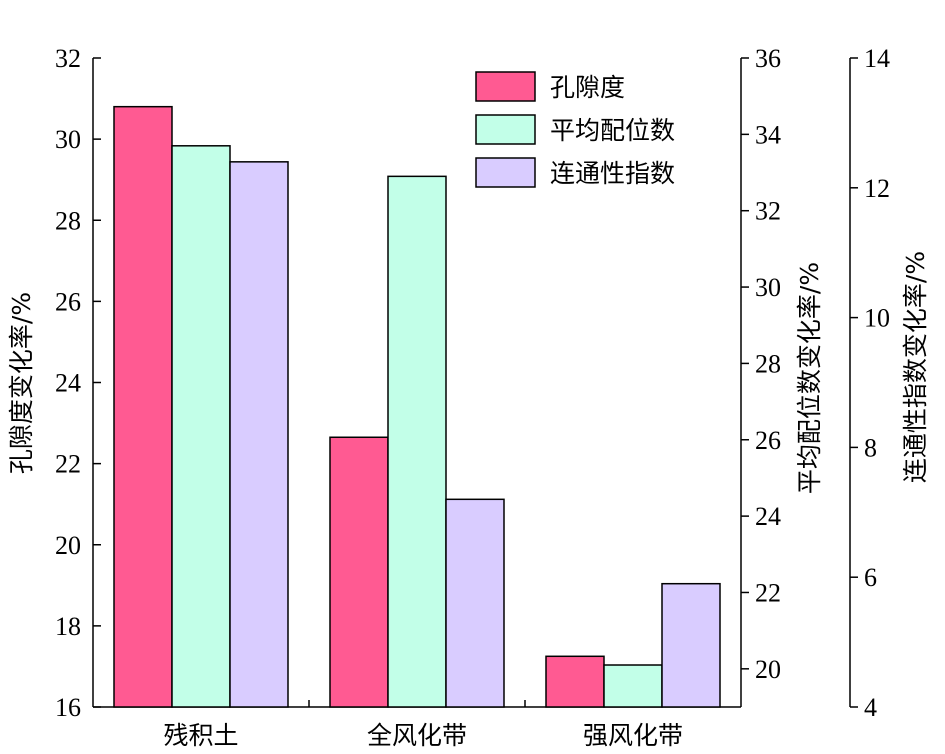 Image resolution: width=945 pixels, height=754 pixels. I want to click on legend-swatch-left, so click(505, 86).